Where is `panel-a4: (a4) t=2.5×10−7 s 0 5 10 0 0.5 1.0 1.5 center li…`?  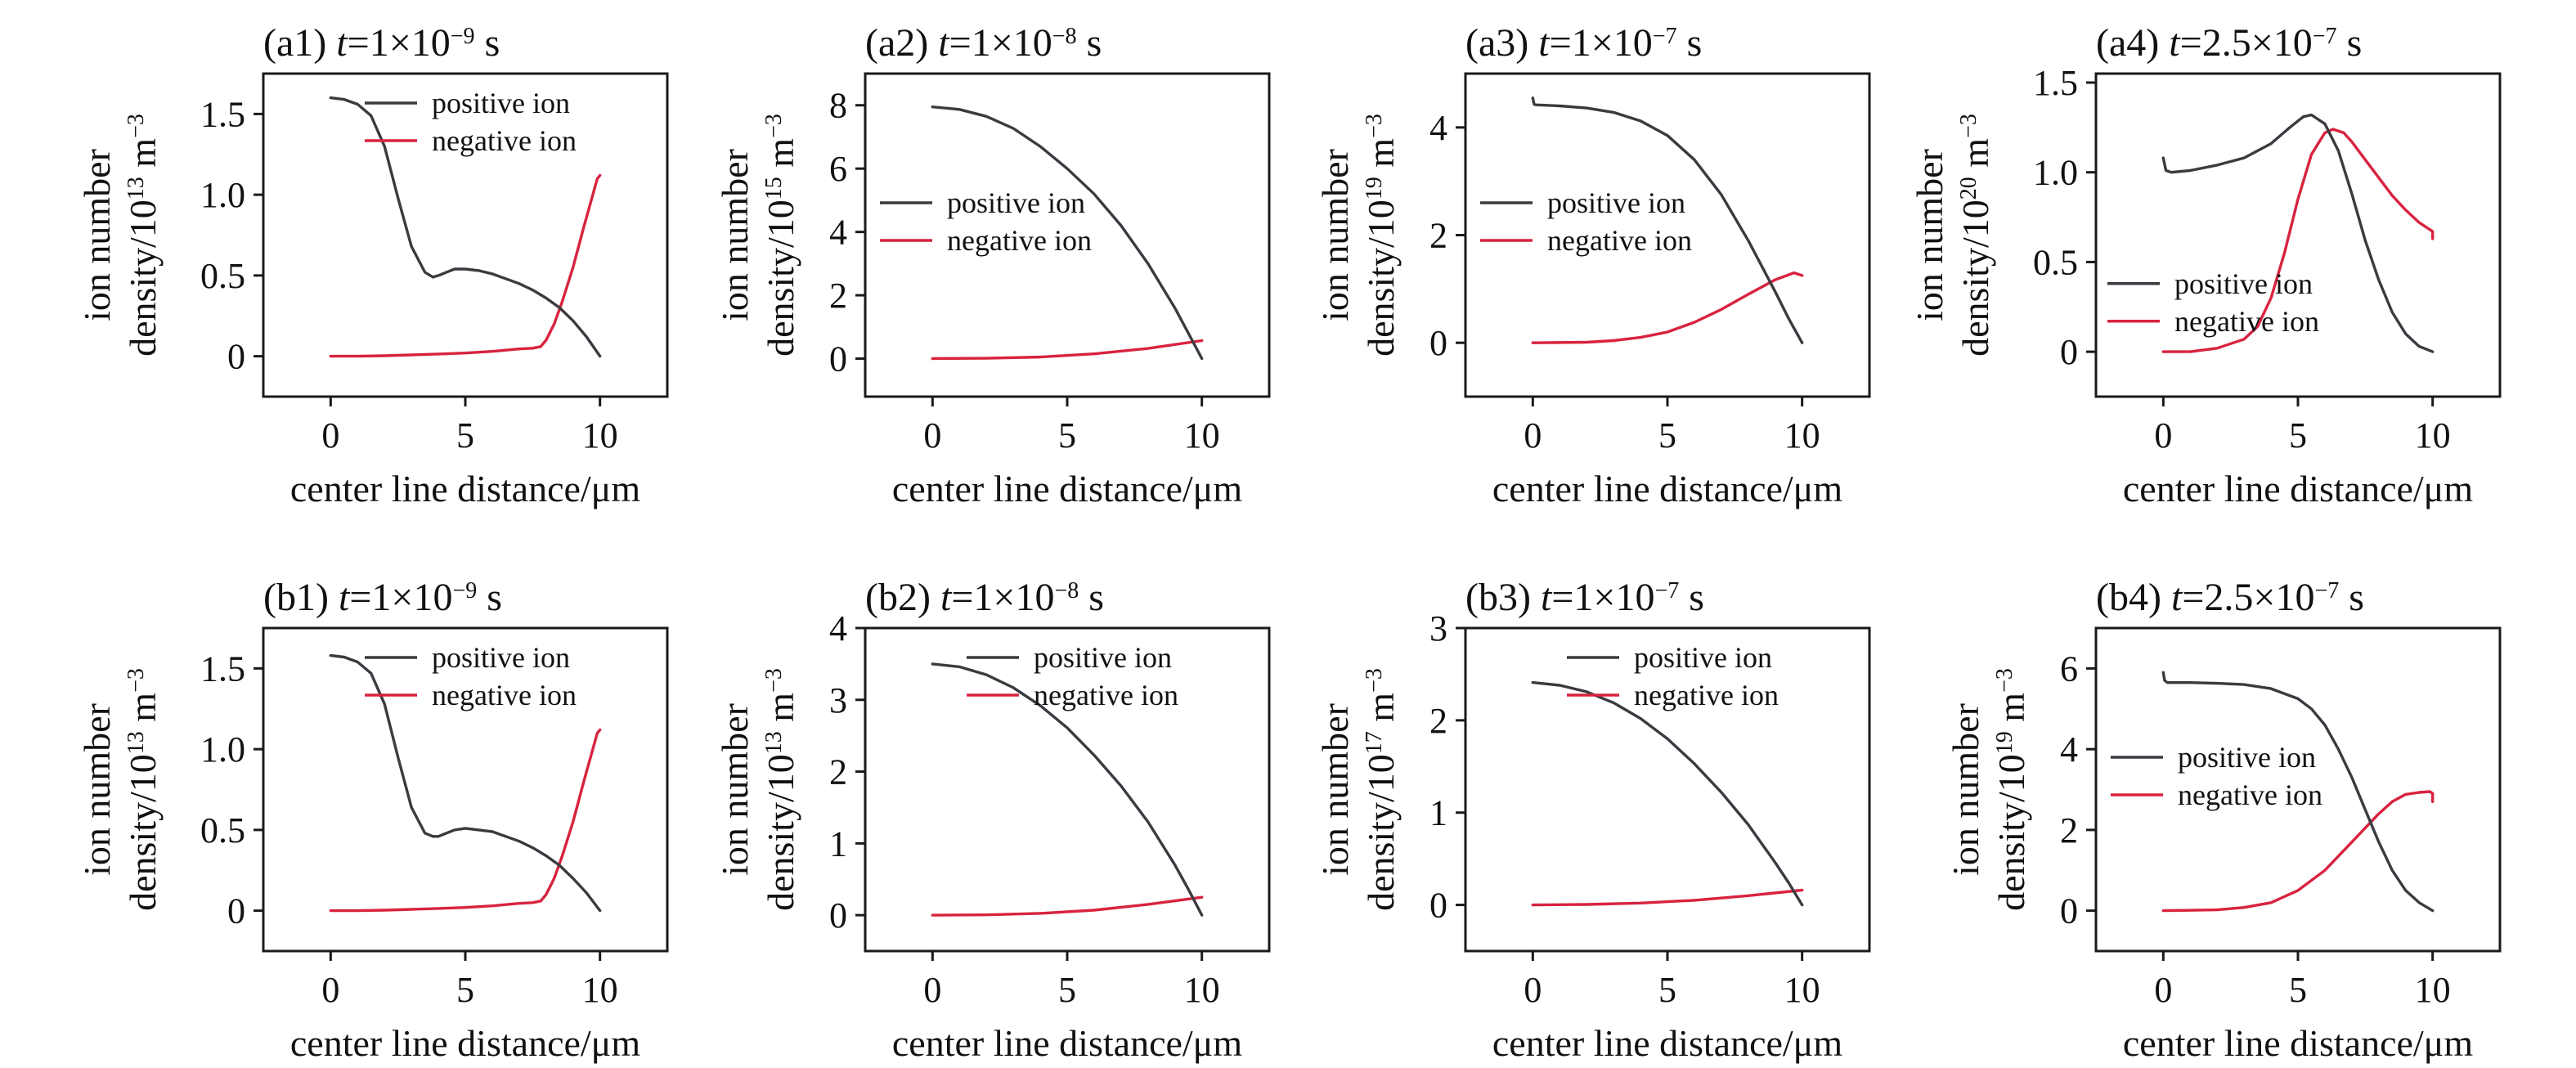
panel-a4: (a4) t=2.5×10−7 s 0 5 10 0 0.5 1.0 1.5 center li… is located at coordinates (2205, 265).